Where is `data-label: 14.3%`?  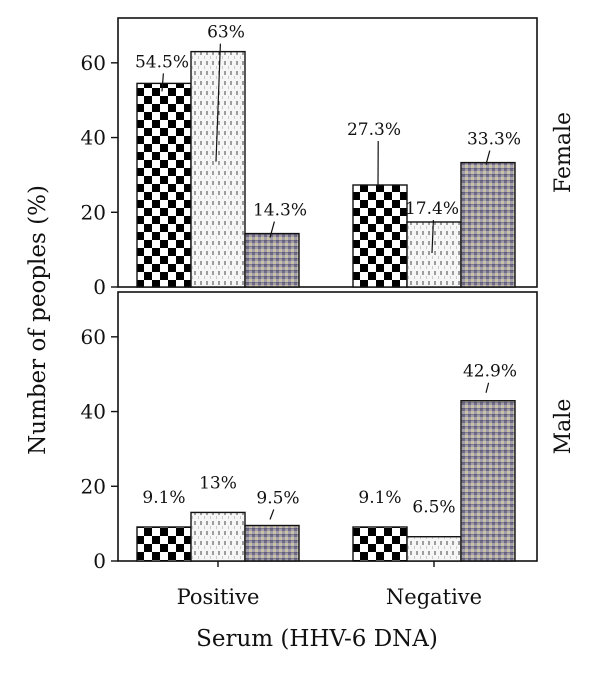
data-label: 14.3% is located at coordinates (280, 211).